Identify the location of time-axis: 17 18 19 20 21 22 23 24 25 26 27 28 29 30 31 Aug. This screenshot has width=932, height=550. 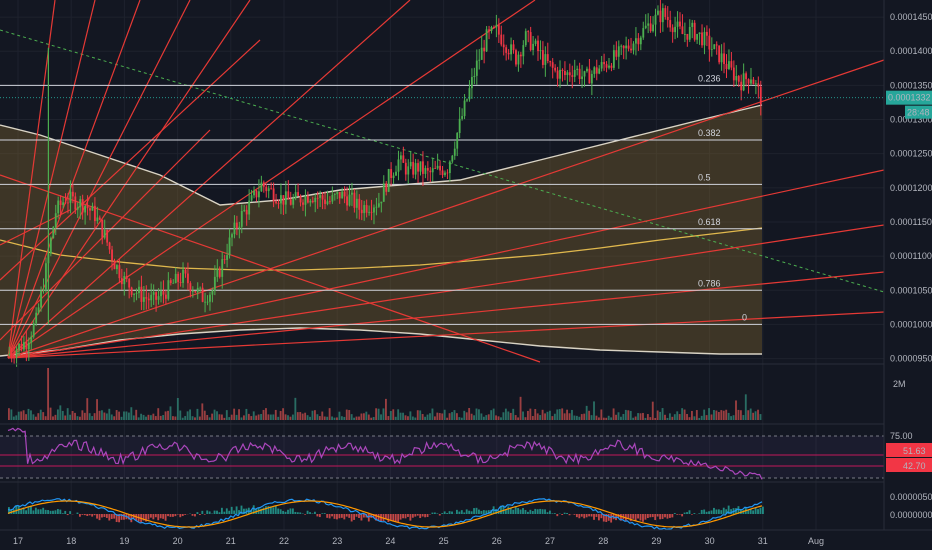
(466, 537).